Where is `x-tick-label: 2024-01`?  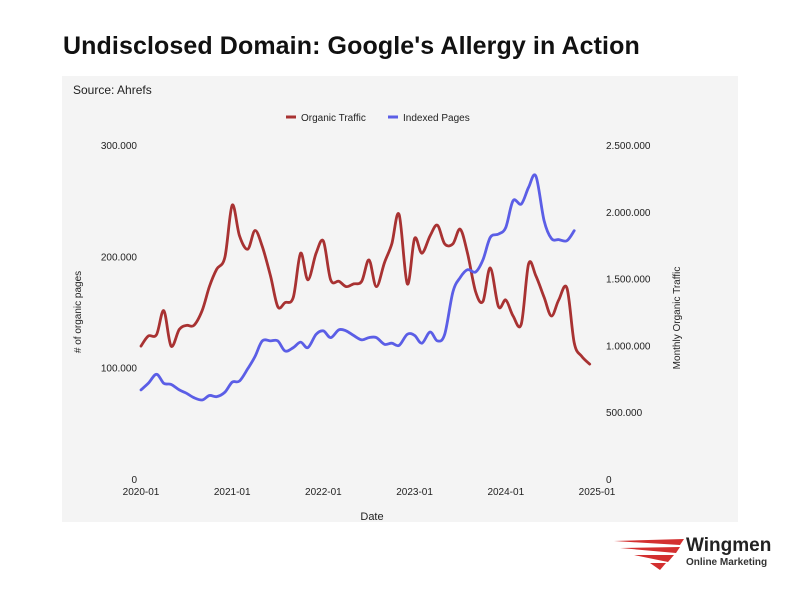 x-tick-label: 2024-01 is located at coordinates (505, 492).